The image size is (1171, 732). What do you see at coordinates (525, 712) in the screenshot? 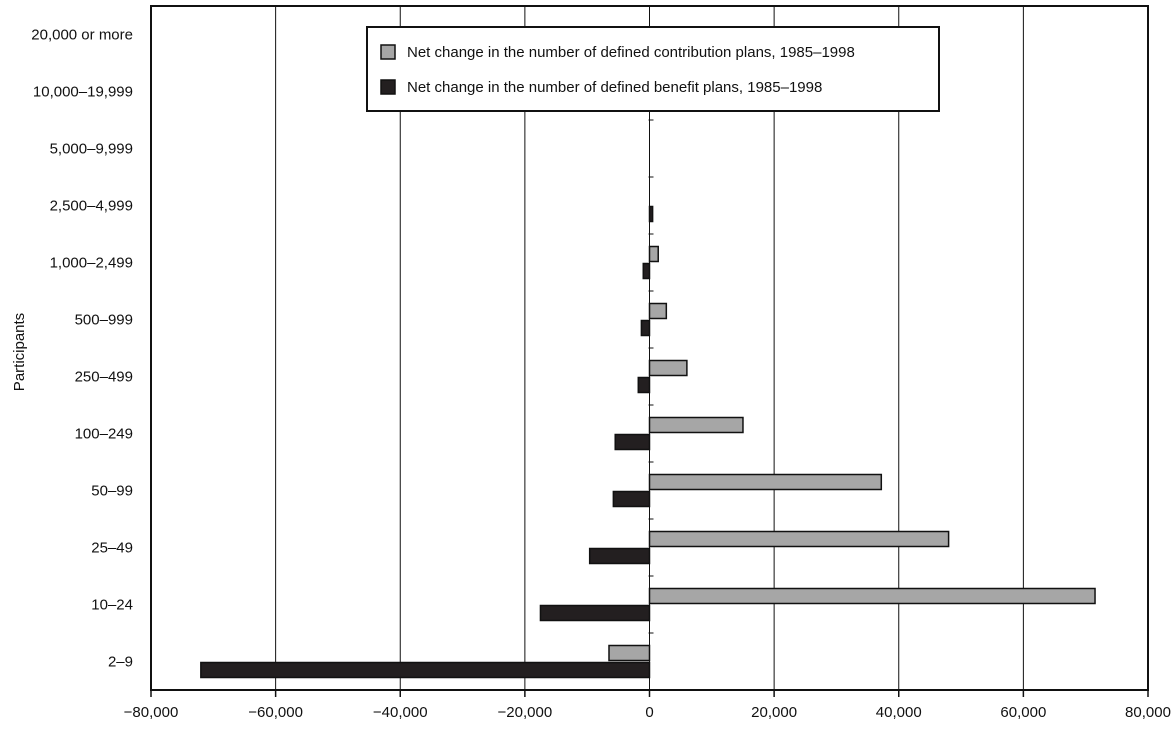
I see `x-tick-label: −20,000` at bounding box center [525, 712].